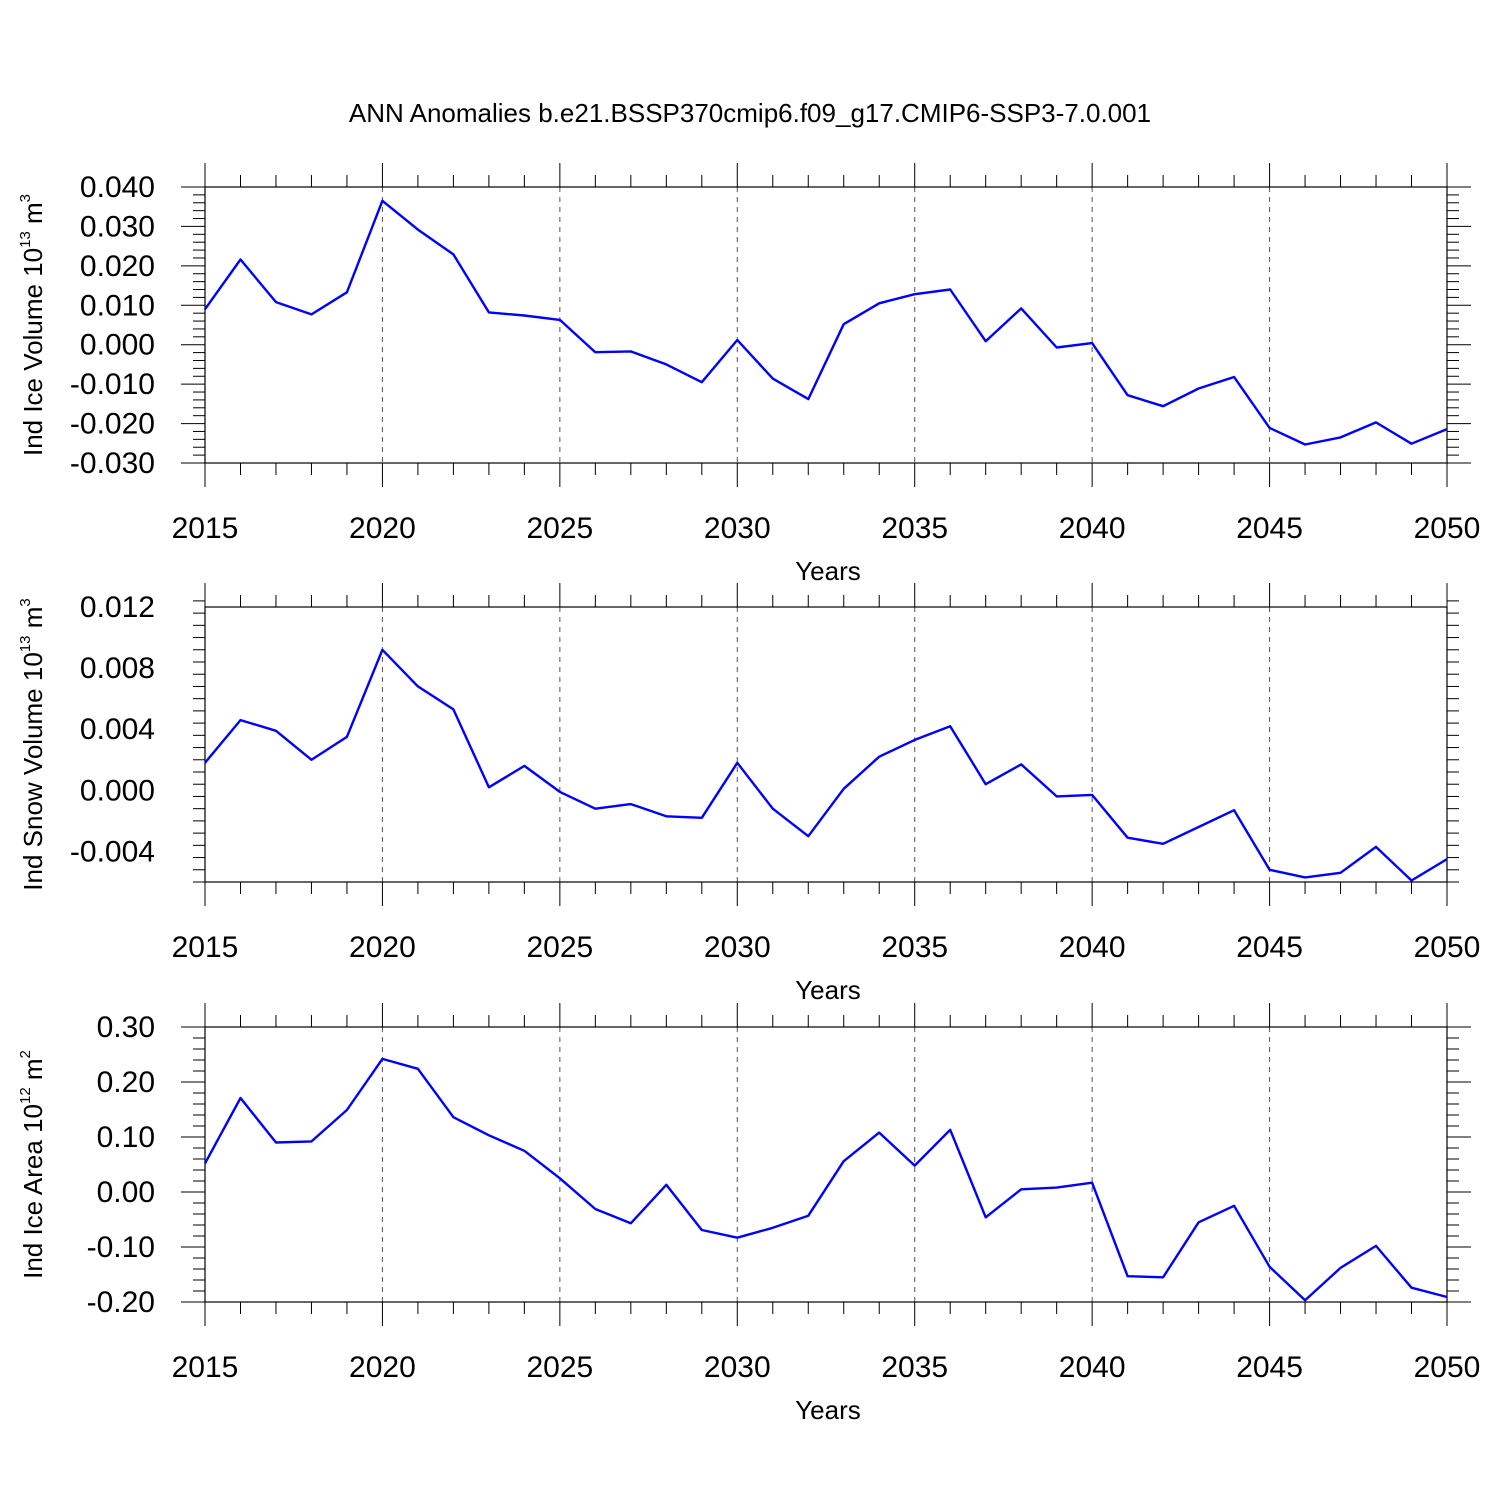  What do you see at coordinates (117, 266) in the screenshot?
I see `y-tick-label: 0.020` at bounding box center [117, 266].